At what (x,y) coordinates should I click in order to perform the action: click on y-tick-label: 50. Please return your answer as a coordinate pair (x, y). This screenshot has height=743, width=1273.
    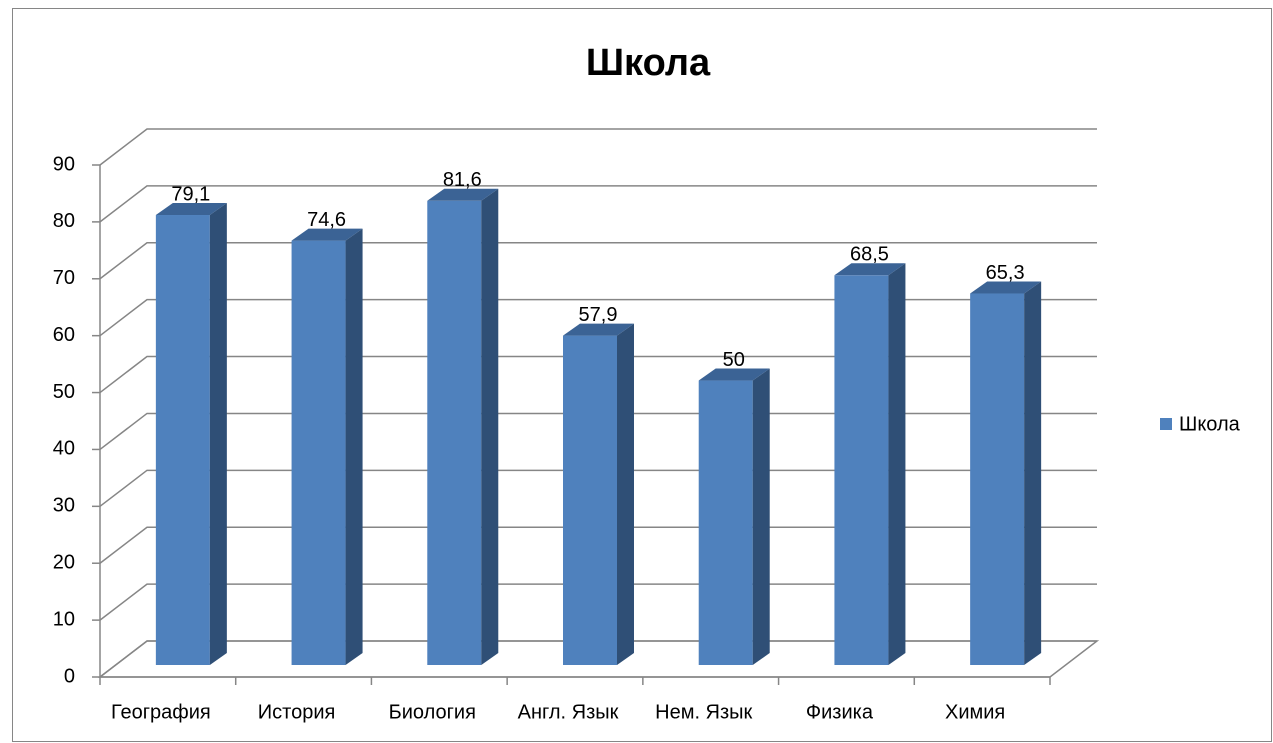
    Looking at the image, I should click on (64, 392).